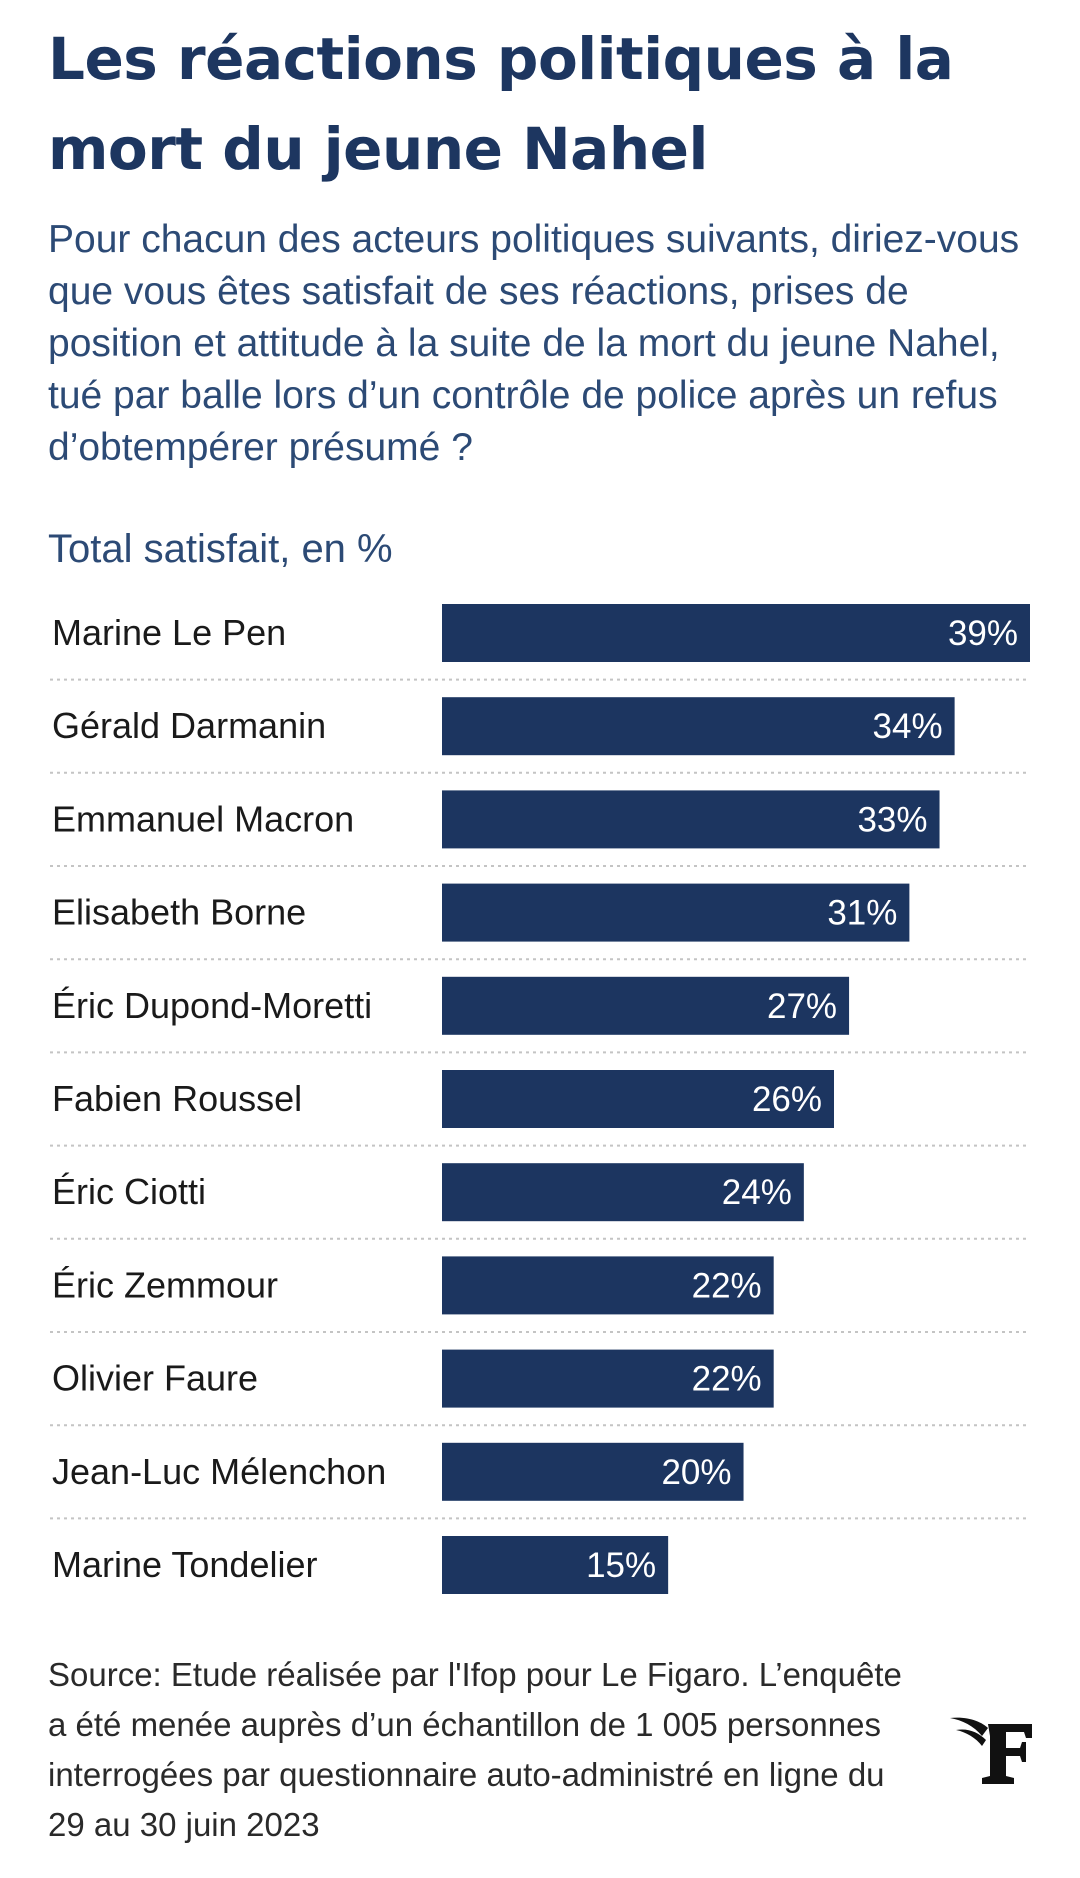  I want to click on value-label-eric-zemmour: 22%, so click(727, 1285).